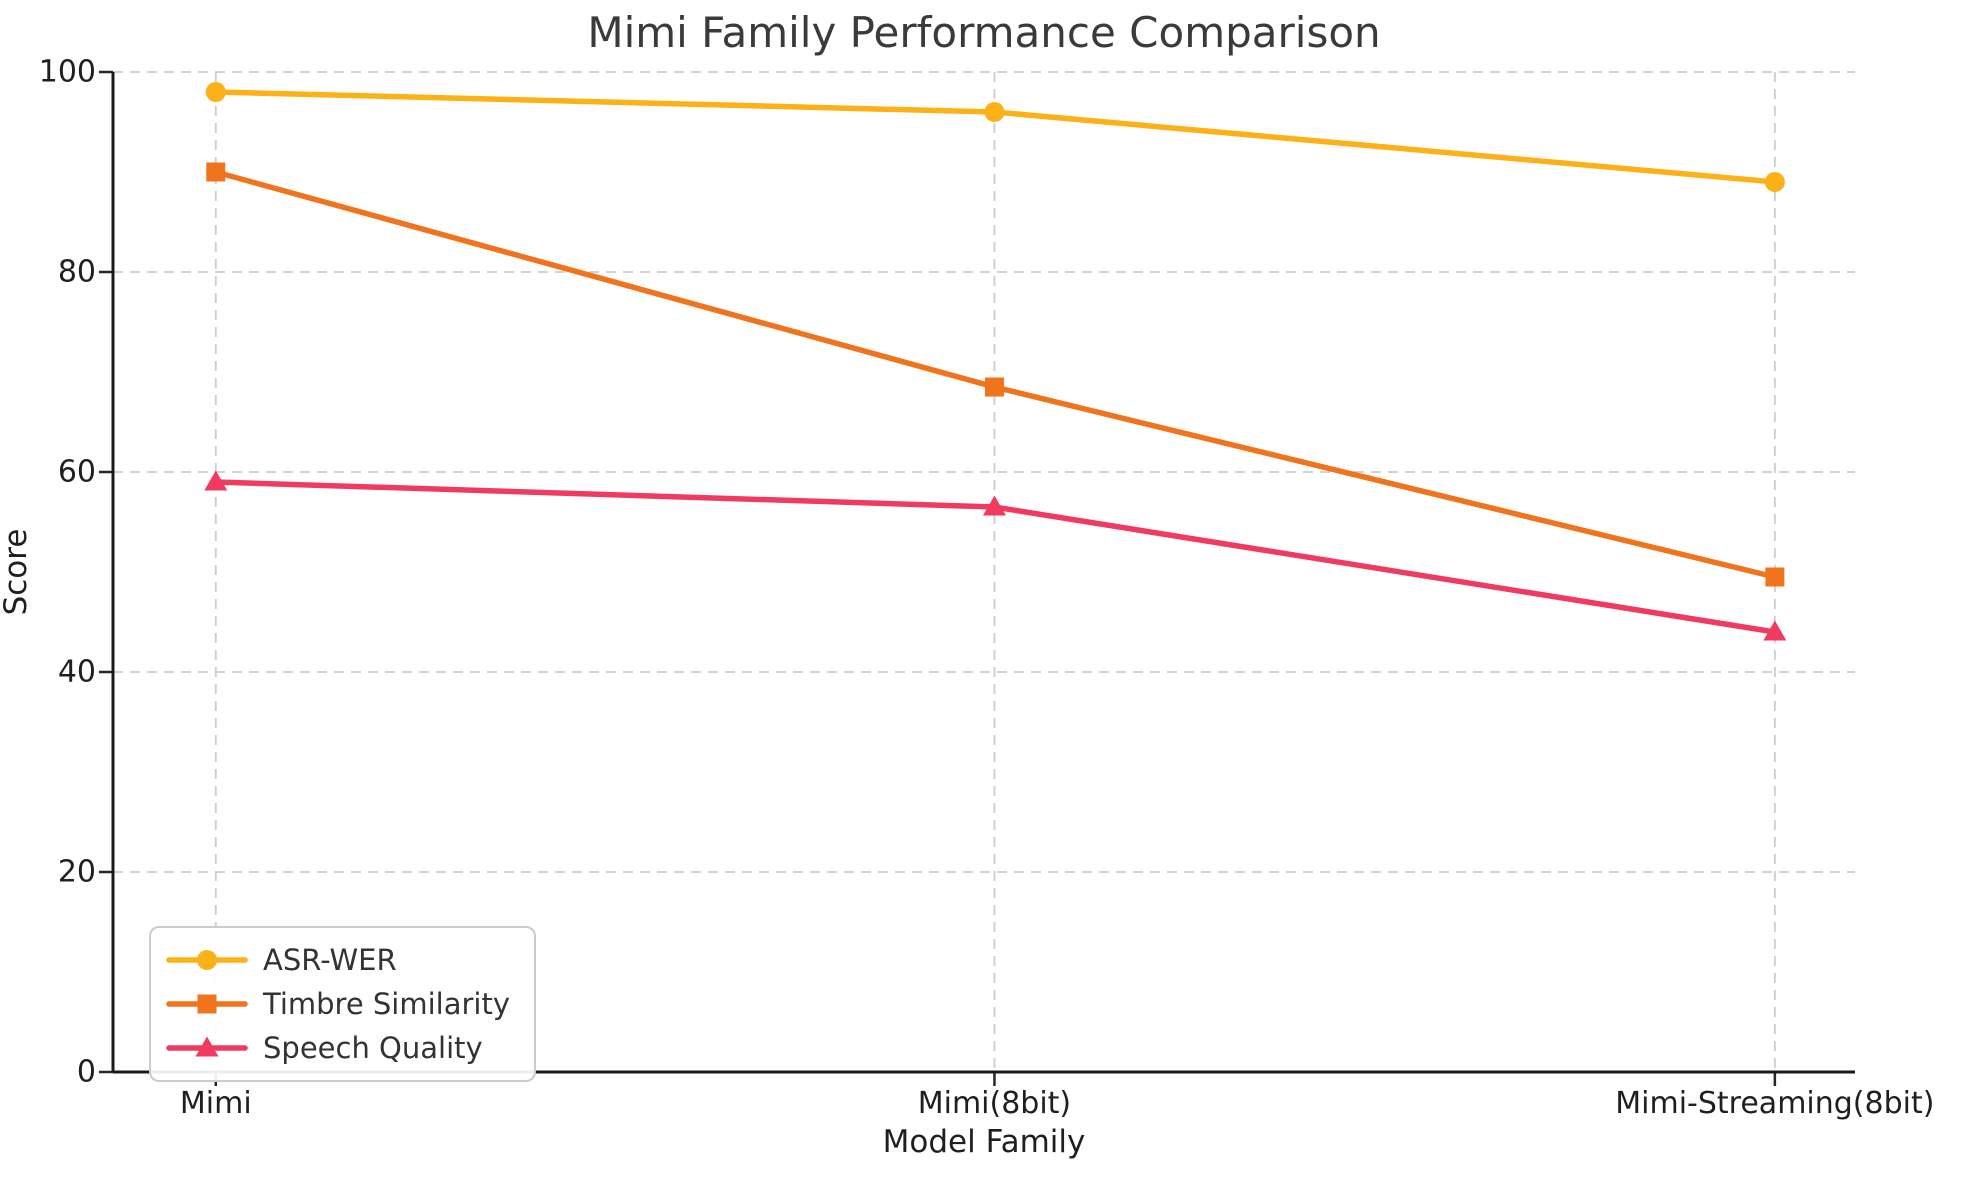  What do you see at coordinates (330, 960) in the screenshot?
I see `legend-label: ASR-WER` at bounding box center [330, 960].